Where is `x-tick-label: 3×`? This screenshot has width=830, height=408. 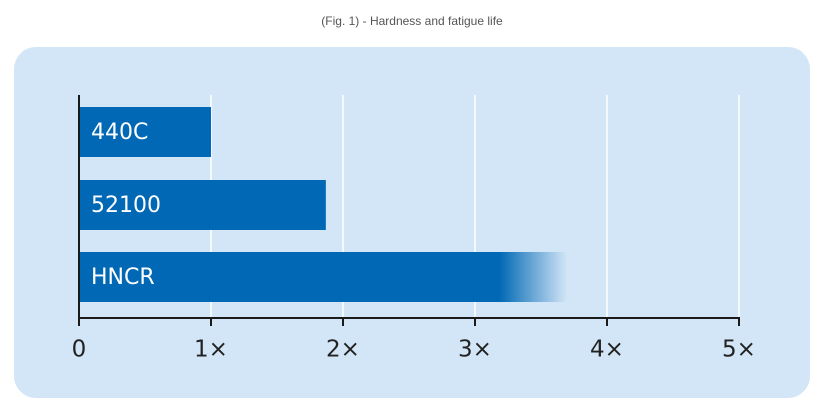
x-tick-label: 3× is located at coordinates (475, 350).